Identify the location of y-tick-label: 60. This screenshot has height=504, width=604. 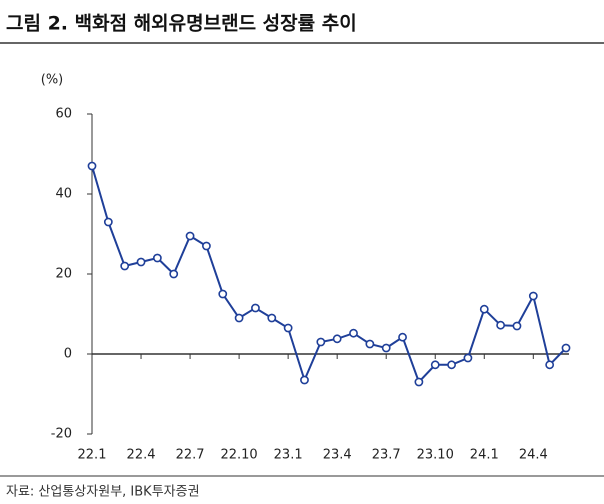
(63, 114).